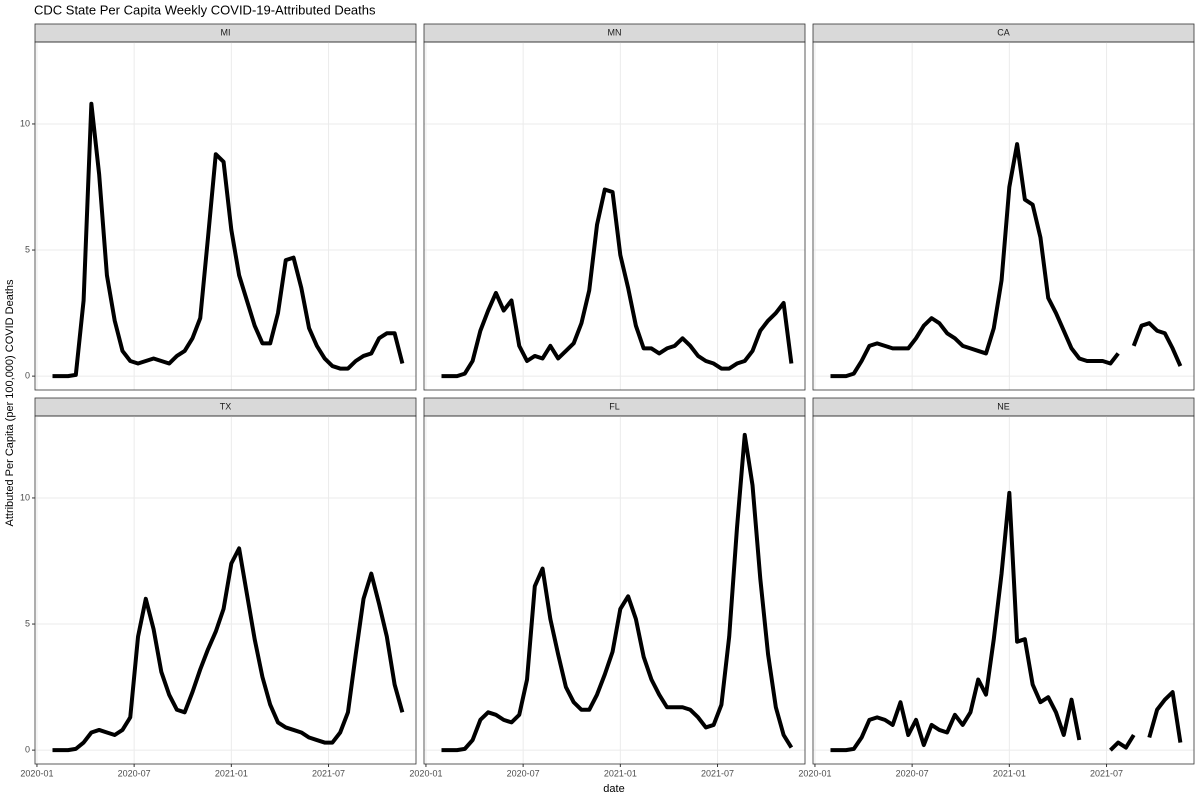 This screenshot has width=1200, height=800. I want to click on panel-label: MI, so click(226, 32).